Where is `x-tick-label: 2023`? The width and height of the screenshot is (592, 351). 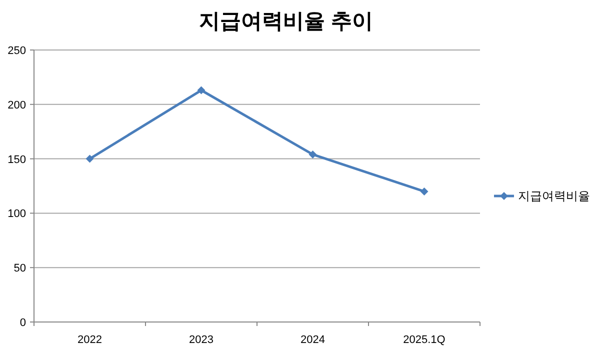 x-tick-label: 2023 is located at coordinates (201, 340).